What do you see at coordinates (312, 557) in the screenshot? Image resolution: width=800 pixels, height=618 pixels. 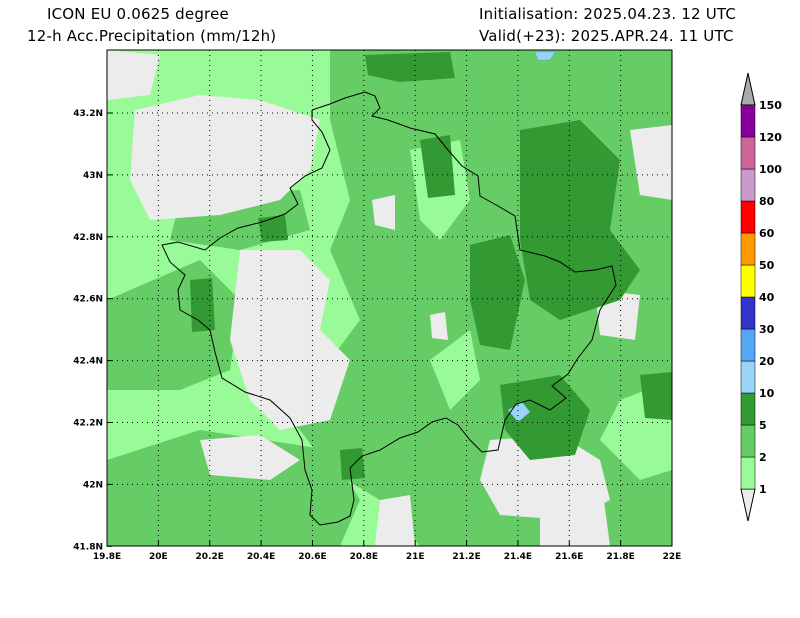 I see `lon-tick-label: 20.6E` at bounding box center [312, 557].